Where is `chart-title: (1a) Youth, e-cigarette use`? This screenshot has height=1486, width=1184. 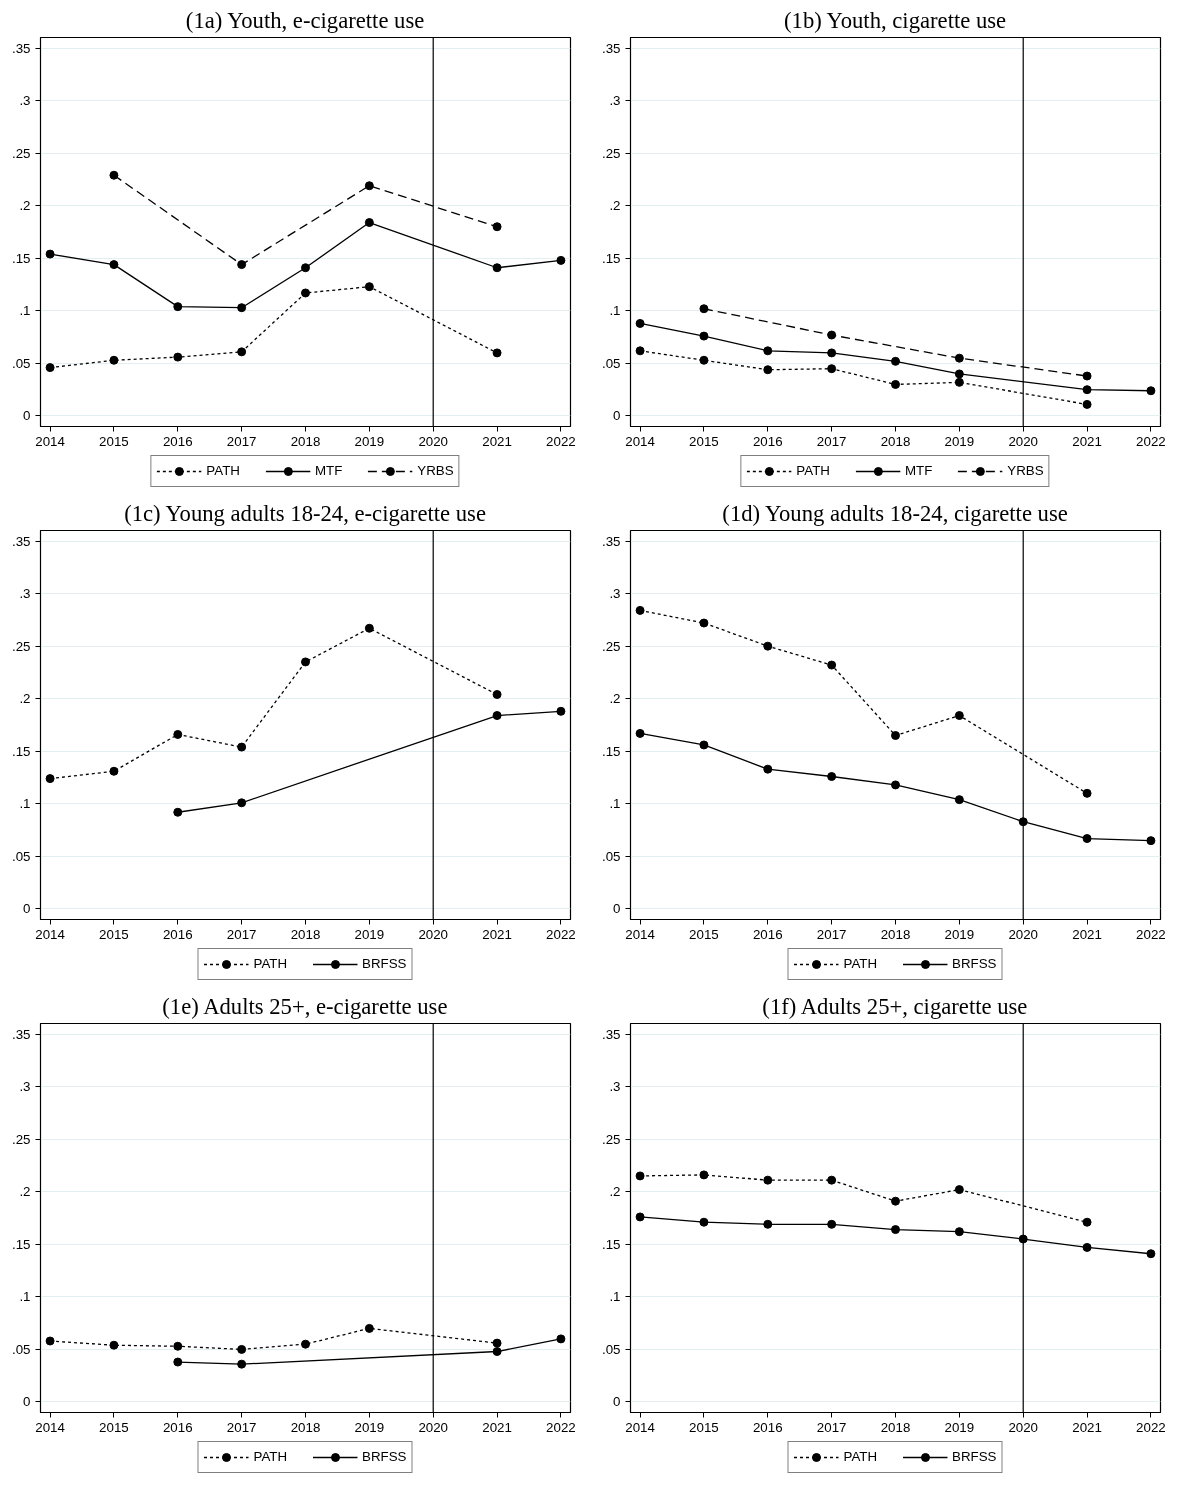
chart-title: (1a) Youth, e-cigarette use is located at coordinates (305, 20).